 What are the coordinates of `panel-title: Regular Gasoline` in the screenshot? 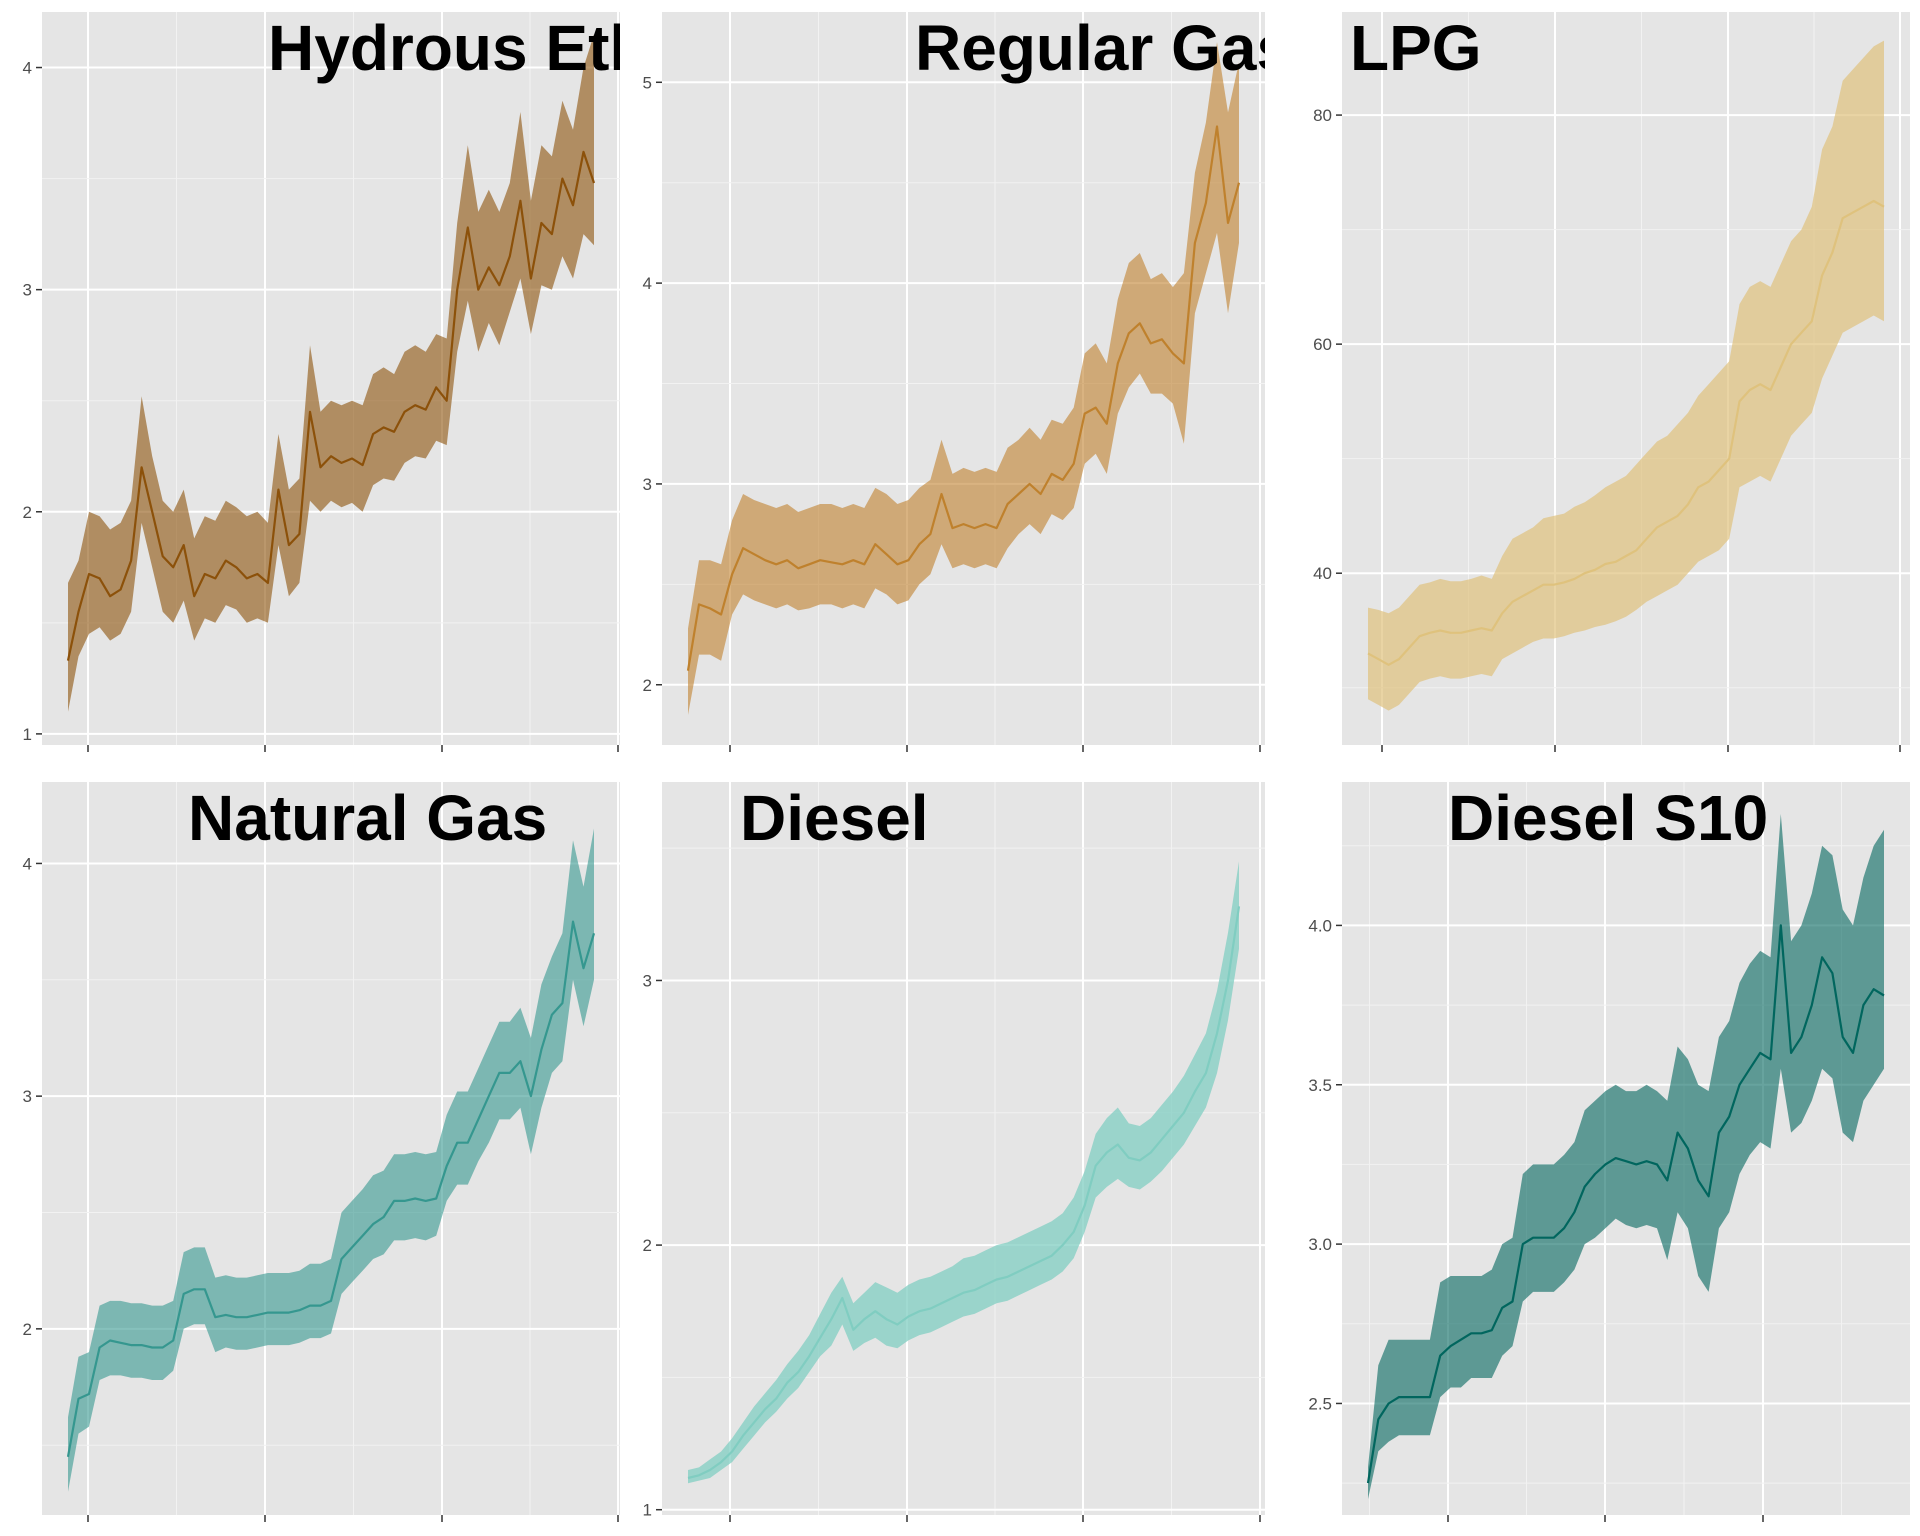 It's located at (1178, 48).